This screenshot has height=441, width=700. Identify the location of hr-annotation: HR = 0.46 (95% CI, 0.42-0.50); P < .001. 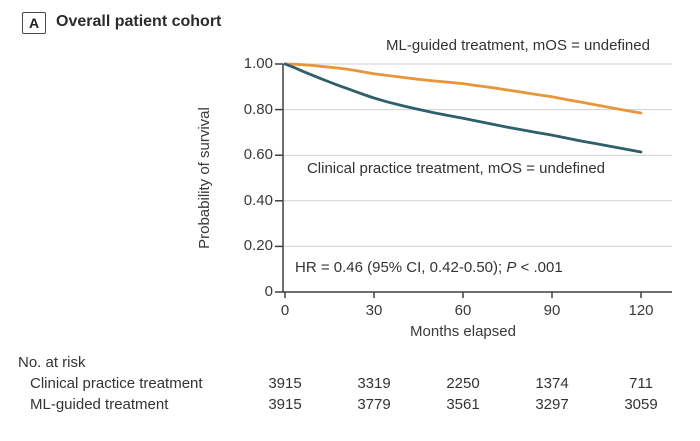
(429, 267).